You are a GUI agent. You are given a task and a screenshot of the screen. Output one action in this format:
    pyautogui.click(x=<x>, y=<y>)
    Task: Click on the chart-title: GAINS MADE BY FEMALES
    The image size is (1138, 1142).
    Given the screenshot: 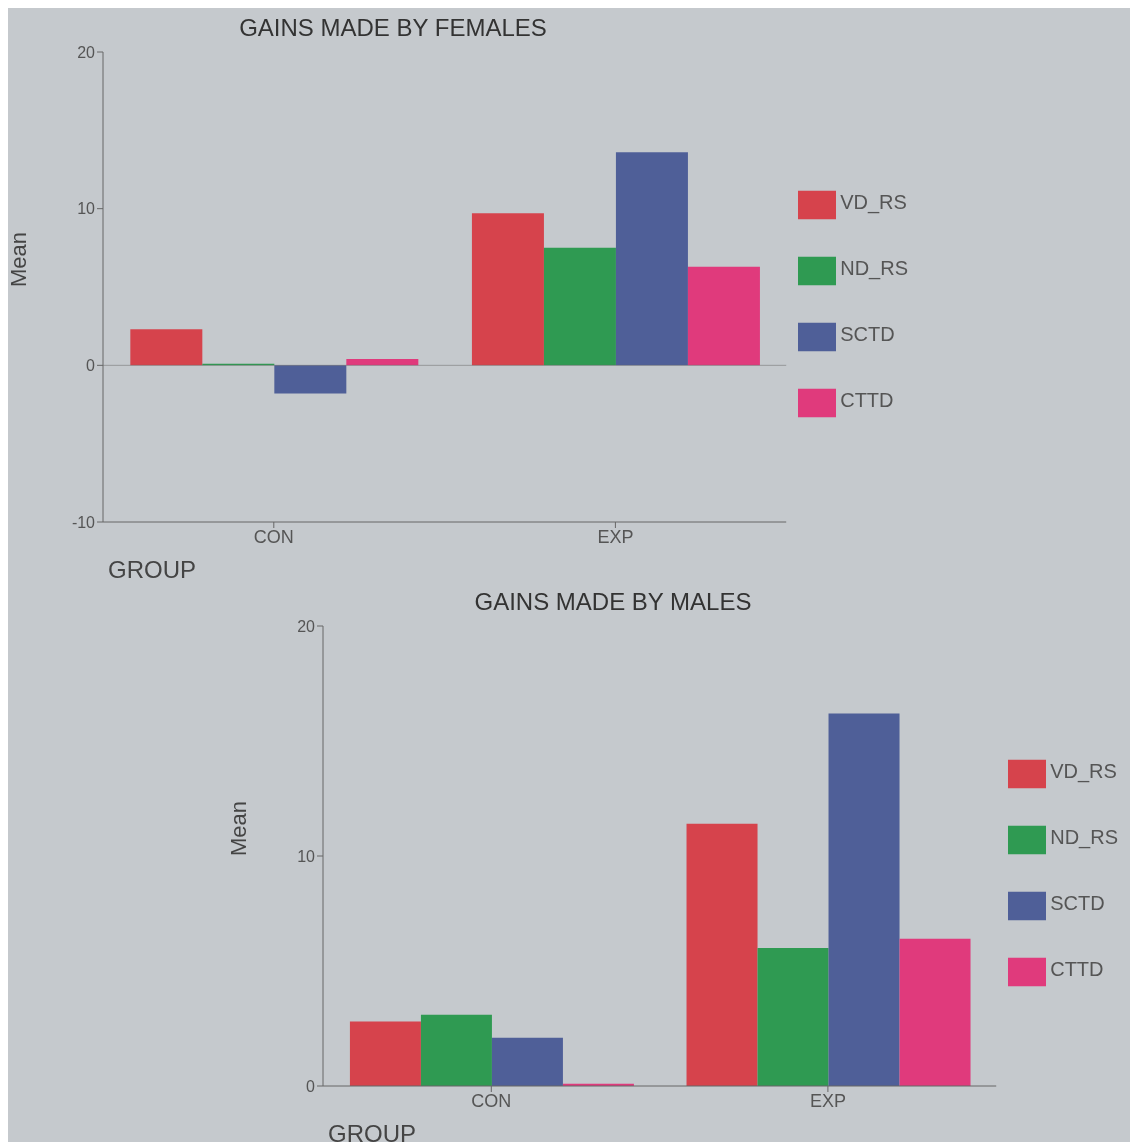 What is the action you would take?
    pyautogui.click(x=393, y=28)
    